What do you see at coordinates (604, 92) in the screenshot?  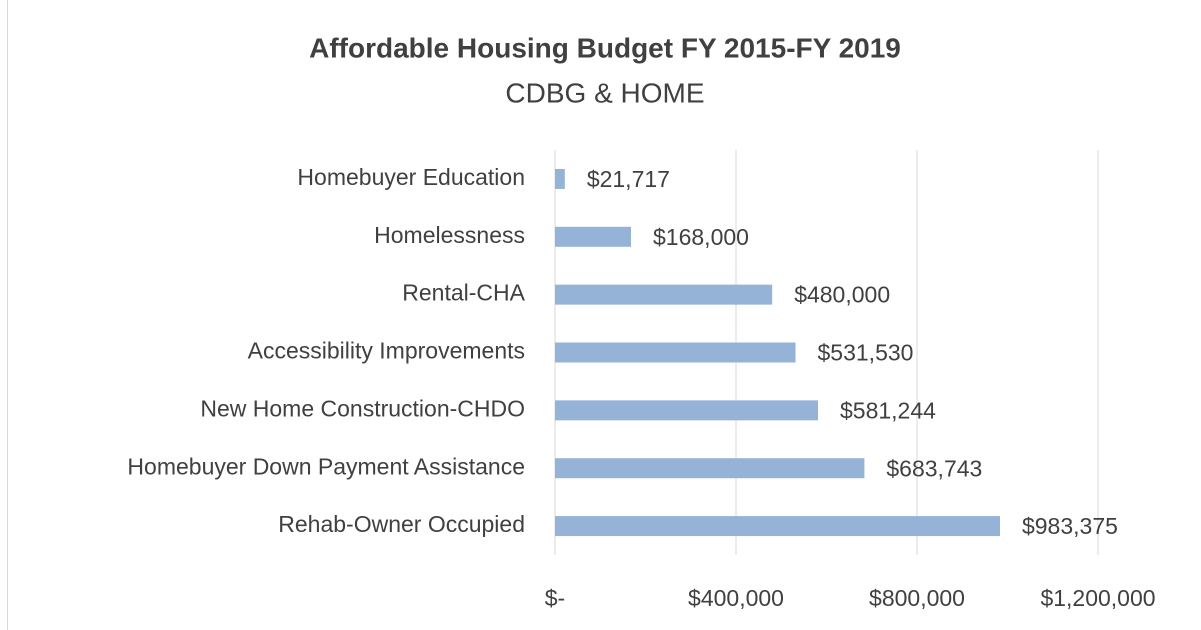 I see `chart-subtitle: CDBG & HOME` at bounding box center [604, 92].